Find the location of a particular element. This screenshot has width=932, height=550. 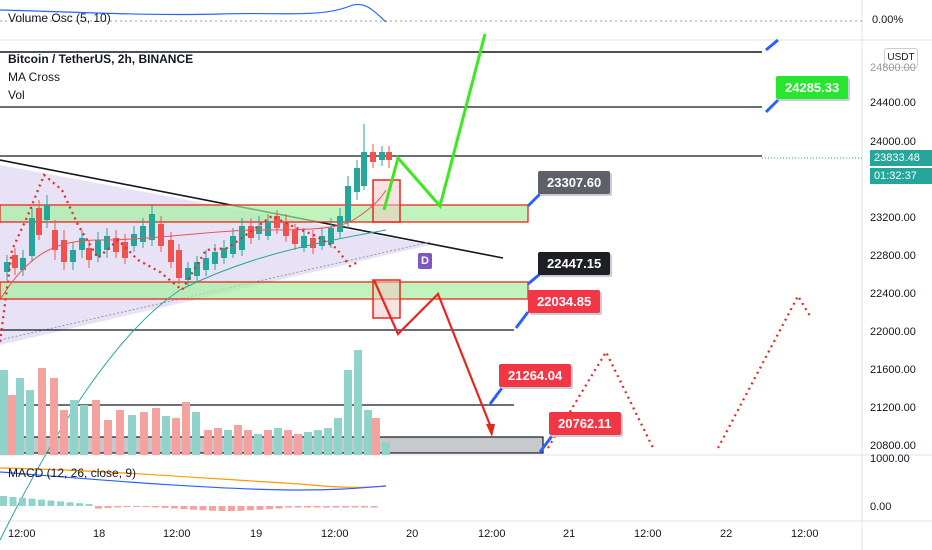

callout-21264: 21264.04 is located at coordinates (535, 375).